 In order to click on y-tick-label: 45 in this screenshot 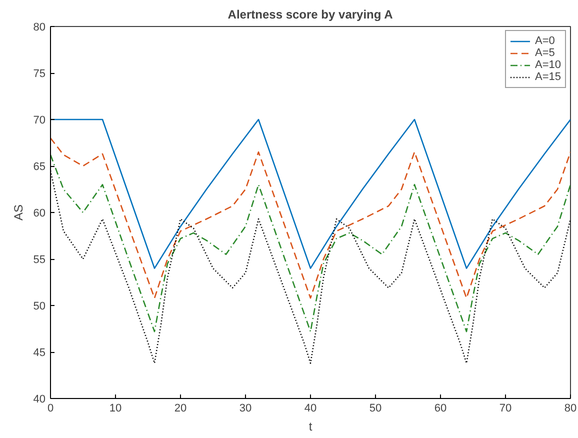, I will do `click(39, 353)`.